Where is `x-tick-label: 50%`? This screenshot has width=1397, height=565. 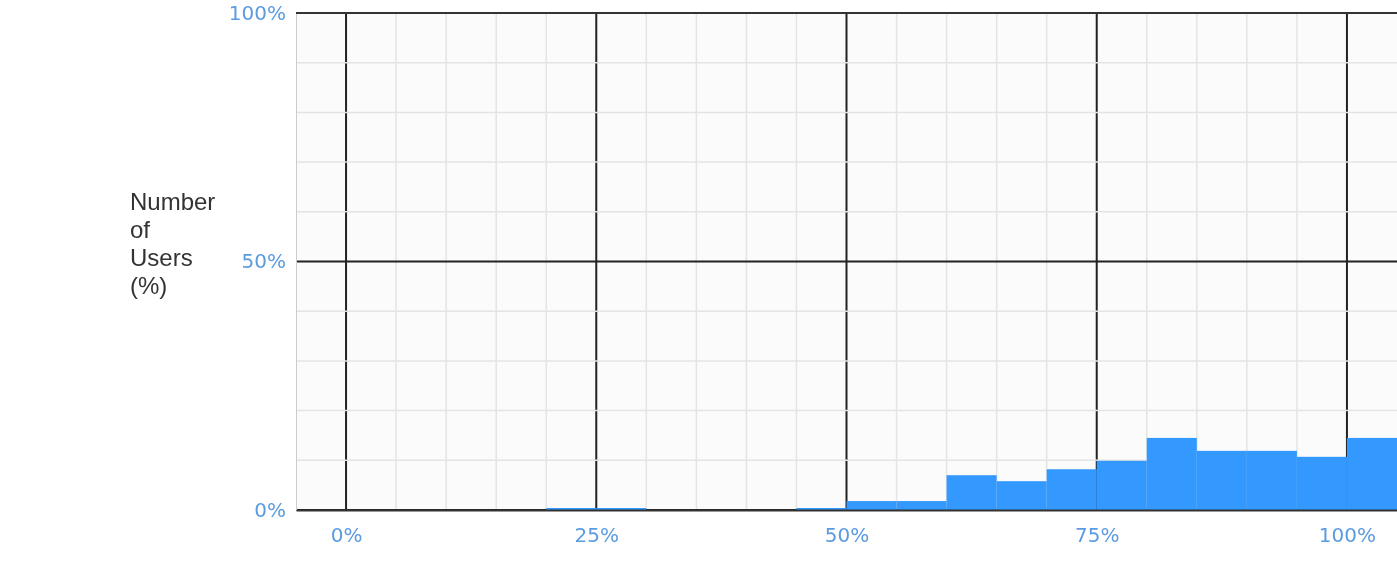 x-tick-label: 50% is located at coordinates (847, 535).